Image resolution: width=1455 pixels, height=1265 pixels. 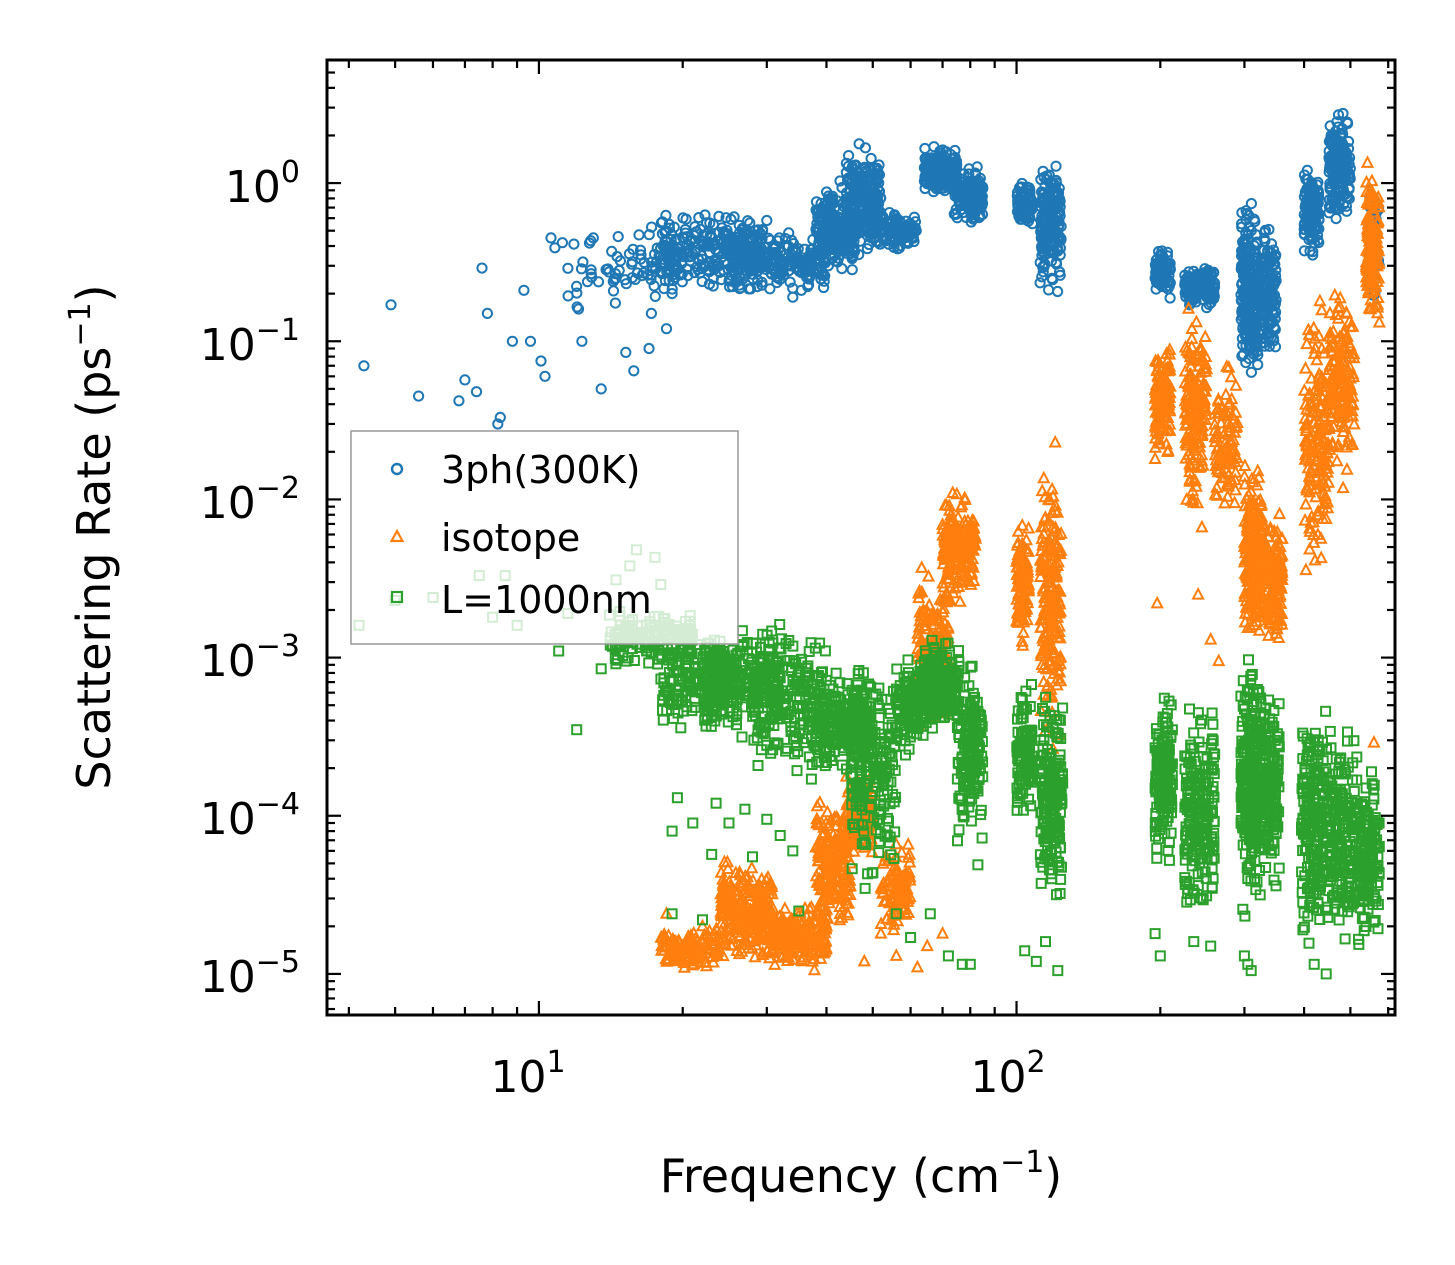 What do you see at coordinates (713, 225) in the screenshot?
I see `3ph-point-349` at bounding box center [713, 225].